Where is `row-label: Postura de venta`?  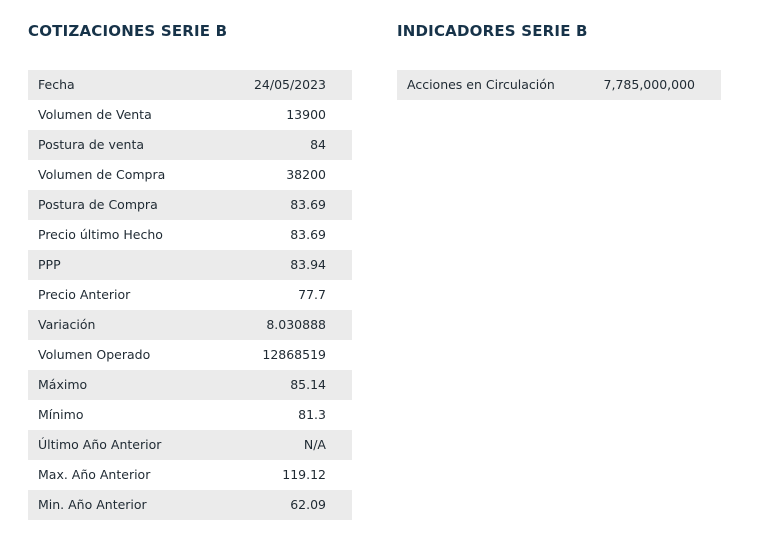
row-label: Postura de venta is located at coordinates (91, 144).